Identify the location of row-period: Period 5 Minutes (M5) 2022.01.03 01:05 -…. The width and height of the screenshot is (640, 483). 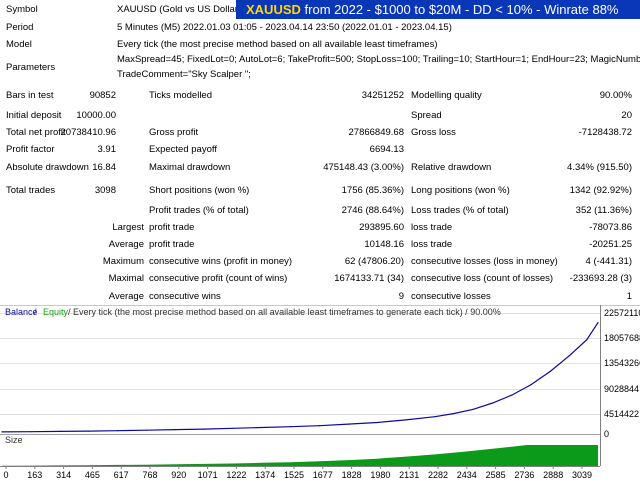
(320, 28).